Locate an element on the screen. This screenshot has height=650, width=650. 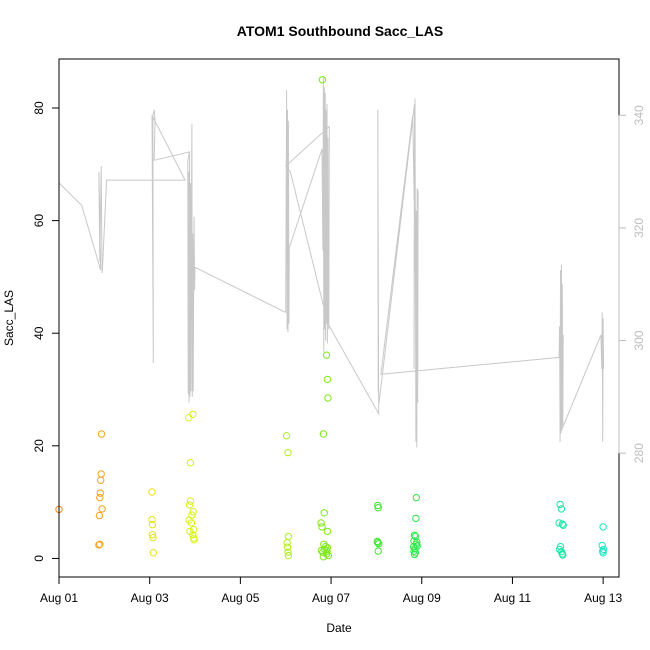
chart-title: ATOM1 Southbound Sacc_LAS is located at coordinates (340, 31).